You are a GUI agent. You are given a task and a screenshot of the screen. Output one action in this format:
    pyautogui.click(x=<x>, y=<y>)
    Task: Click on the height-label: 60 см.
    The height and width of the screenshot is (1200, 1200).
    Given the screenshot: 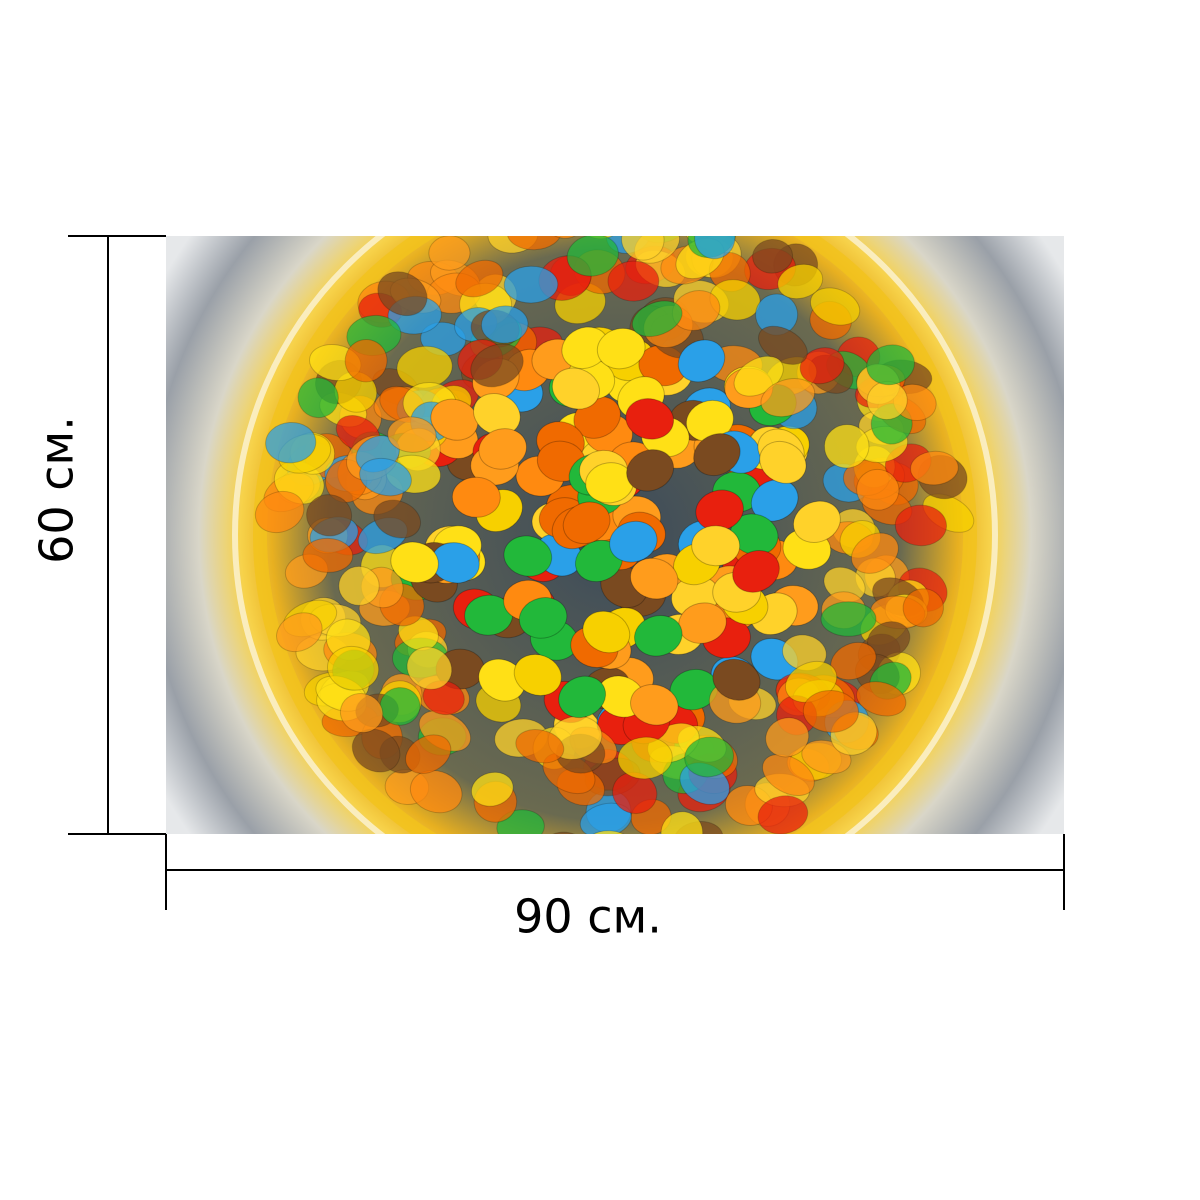 What is the action you would take?
    pyautogui.click(x=57, y=490)
    